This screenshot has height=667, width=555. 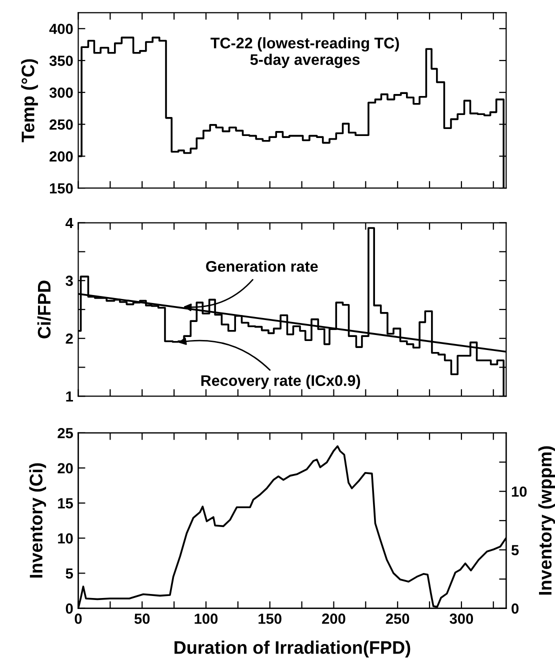 I want to click on annotation: TC-22 (lowest-reading TC) 5-day averages, so click(x=304, y=52).